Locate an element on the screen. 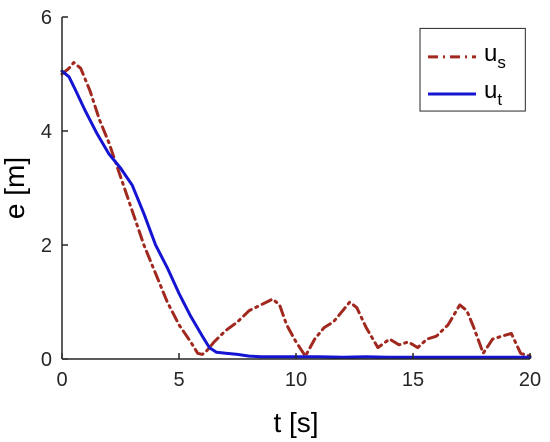 The image size is (550, 442). legend-label-u-t: ut is located at coordinates (493, 93).